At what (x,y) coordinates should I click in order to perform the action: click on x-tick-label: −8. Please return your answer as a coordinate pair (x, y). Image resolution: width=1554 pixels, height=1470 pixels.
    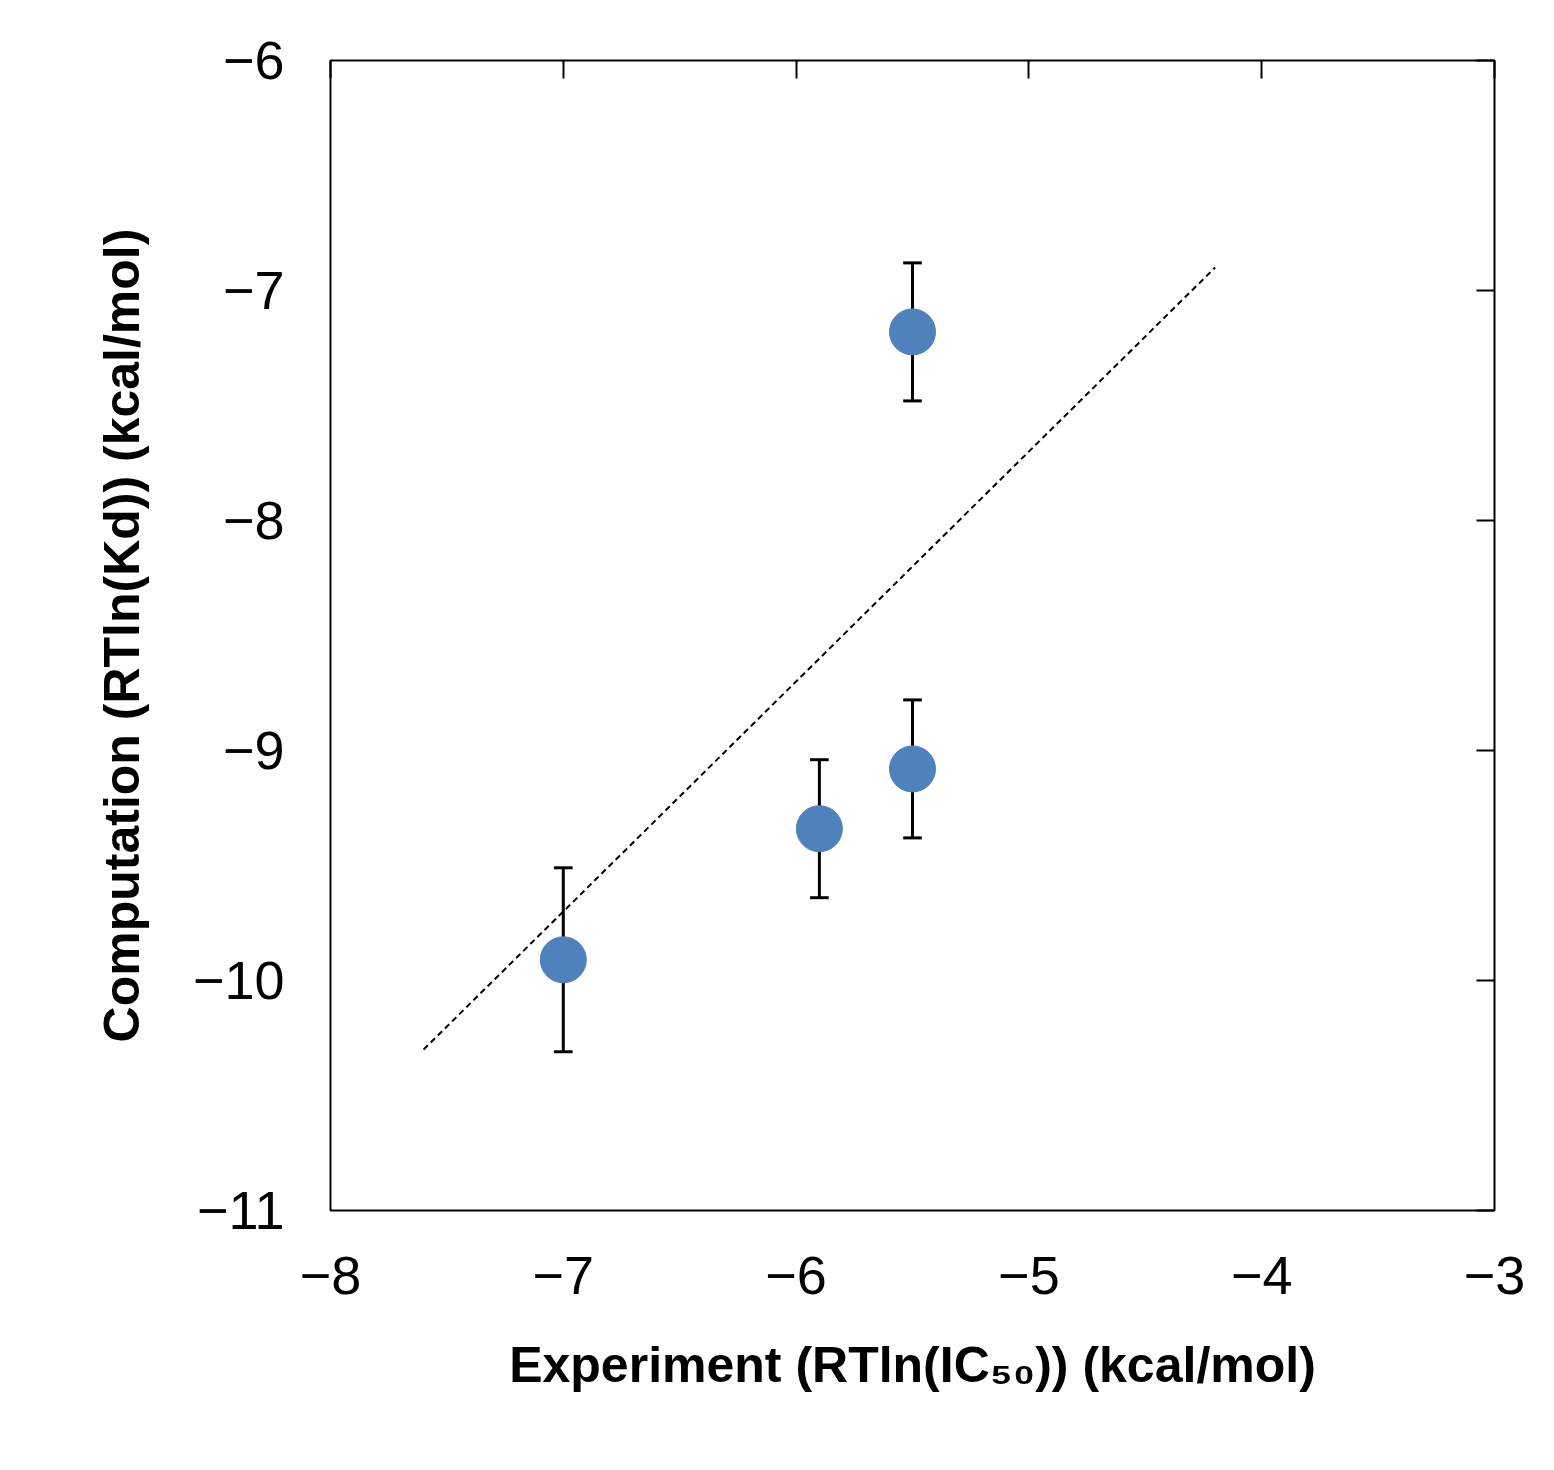
    Looking at the image, I should click on (330, 1274).